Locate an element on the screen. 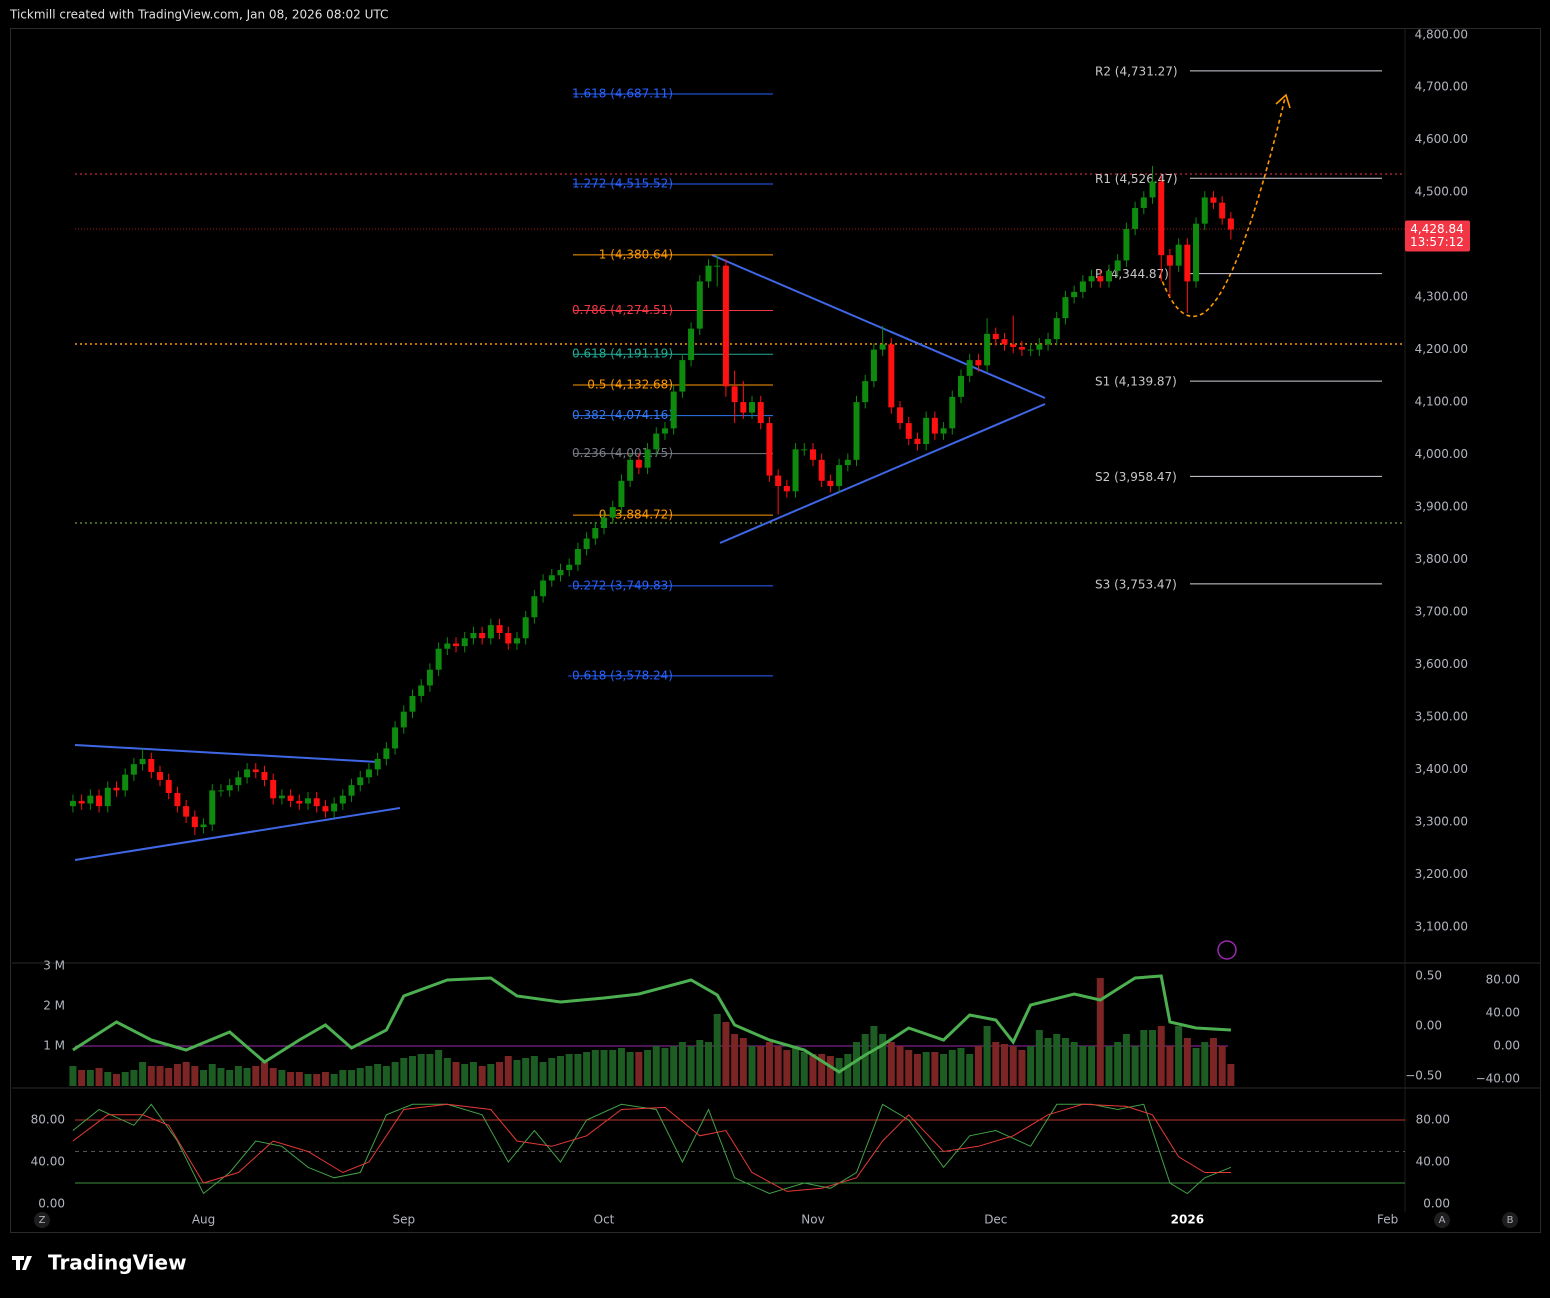  x-tick-label: 2026 is located at coordinates (1187, 1220).